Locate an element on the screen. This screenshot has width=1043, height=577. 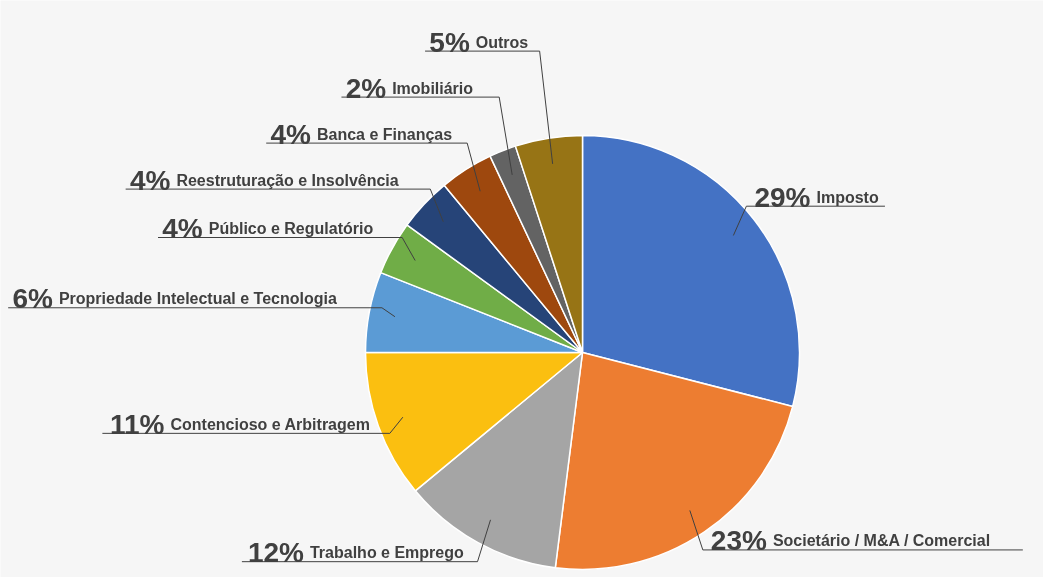
slice-label: Imobiliário is located at coordinates (433, 88).